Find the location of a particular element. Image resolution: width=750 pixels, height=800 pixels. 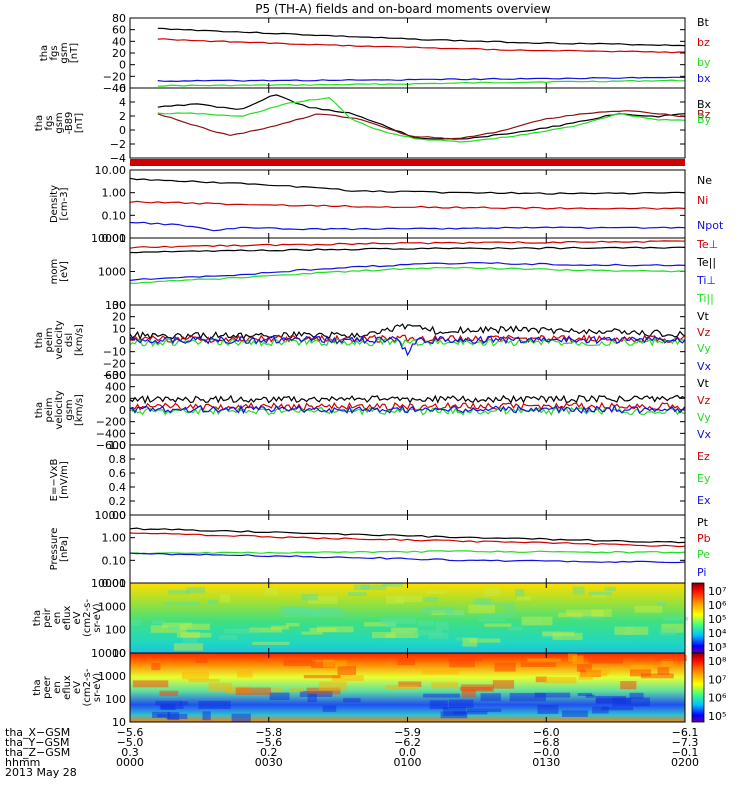

panel-frame is located at coordinates (407, 123).